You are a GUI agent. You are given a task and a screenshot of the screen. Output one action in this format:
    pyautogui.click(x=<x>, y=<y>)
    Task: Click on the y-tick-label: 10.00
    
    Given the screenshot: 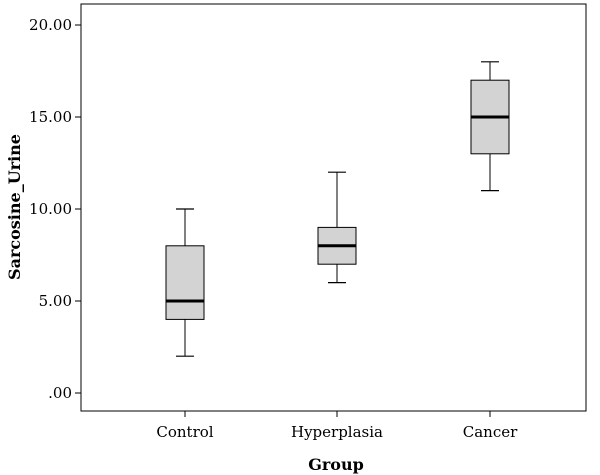 What is the action you would take?
    pyautogui.click(x=50, y=209)
    